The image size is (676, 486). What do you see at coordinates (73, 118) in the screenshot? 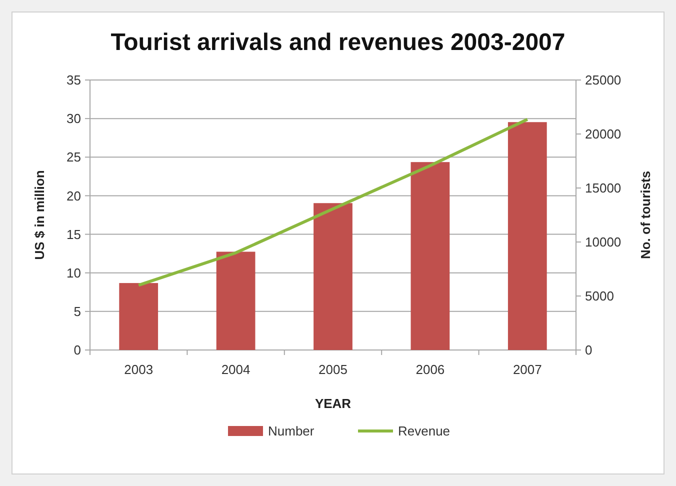
I see `y-tick-label: 30` at bounding box center [73, 118].